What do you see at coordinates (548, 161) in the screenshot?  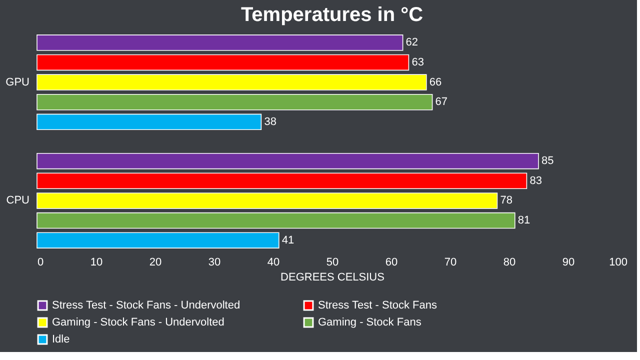 I see `data-label: 85` at bounding box center [548, 161].